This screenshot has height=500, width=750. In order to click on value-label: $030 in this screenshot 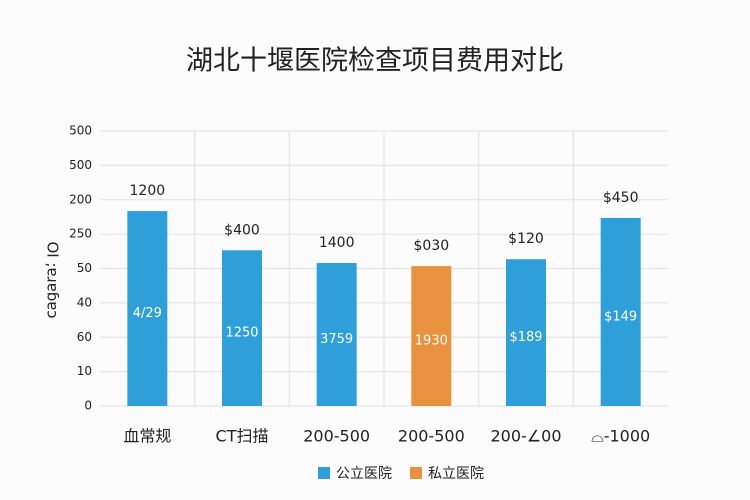, I will do `click(432, 246)`.